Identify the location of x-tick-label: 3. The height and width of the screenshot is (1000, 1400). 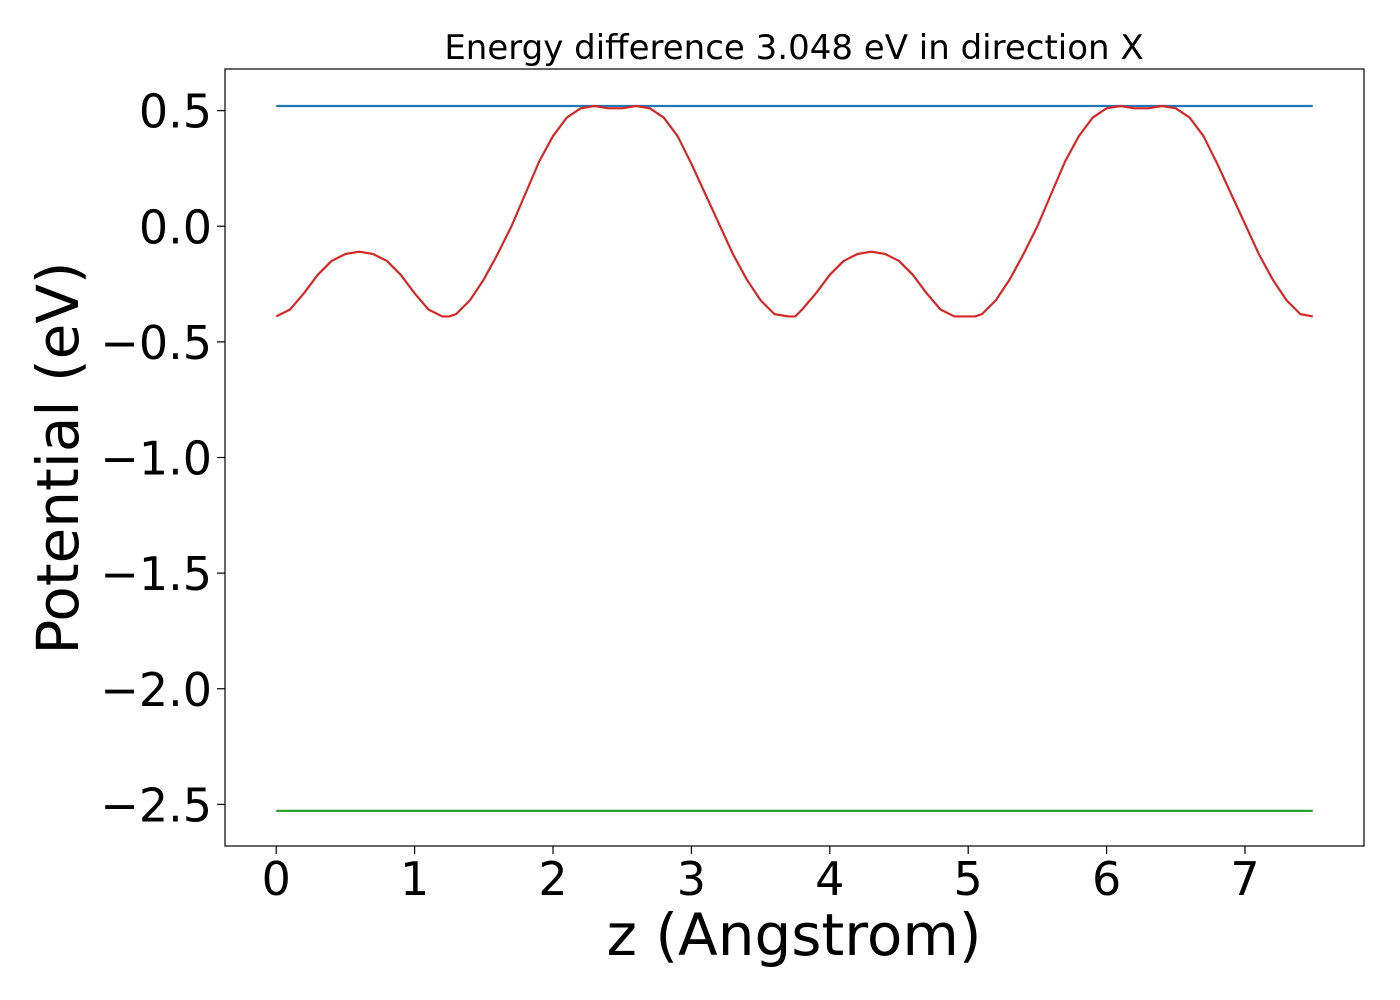
(691, 879).